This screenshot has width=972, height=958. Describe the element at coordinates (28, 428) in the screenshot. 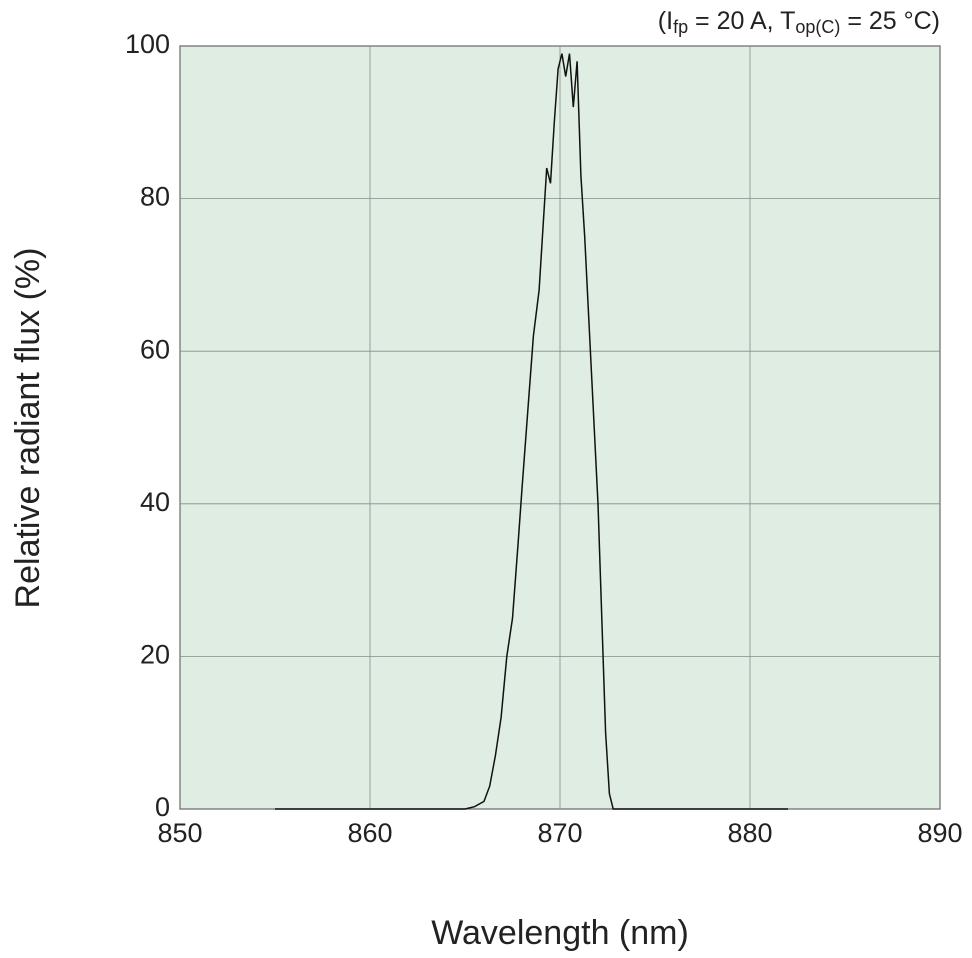

I see `y-axis-title: Relative radiant flux (%)` at that location.